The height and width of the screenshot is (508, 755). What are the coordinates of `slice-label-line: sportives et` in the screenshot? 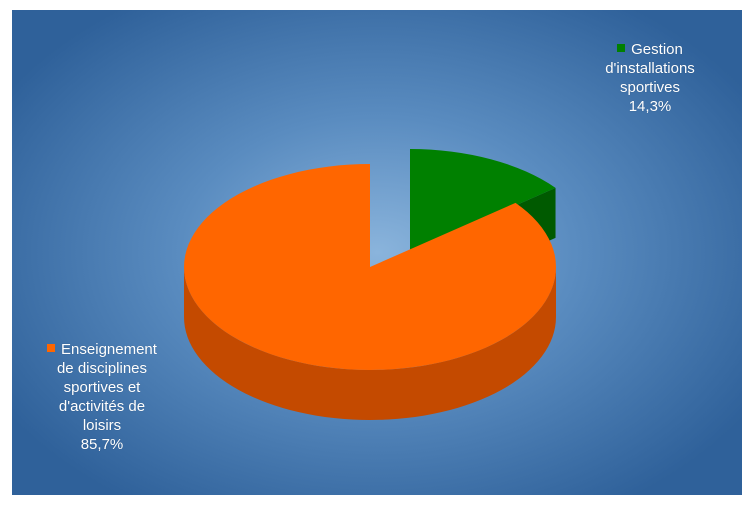 It's located at (102, 387).